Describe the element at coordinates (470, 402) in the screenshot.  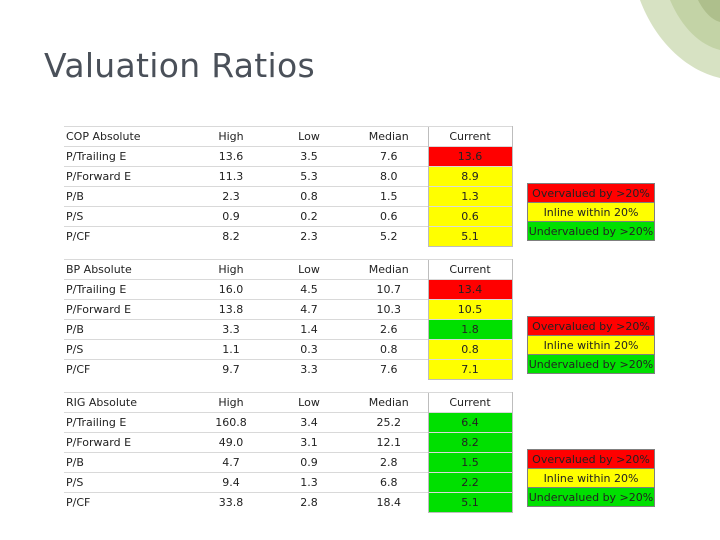
I see `column-header: Current` at that location.